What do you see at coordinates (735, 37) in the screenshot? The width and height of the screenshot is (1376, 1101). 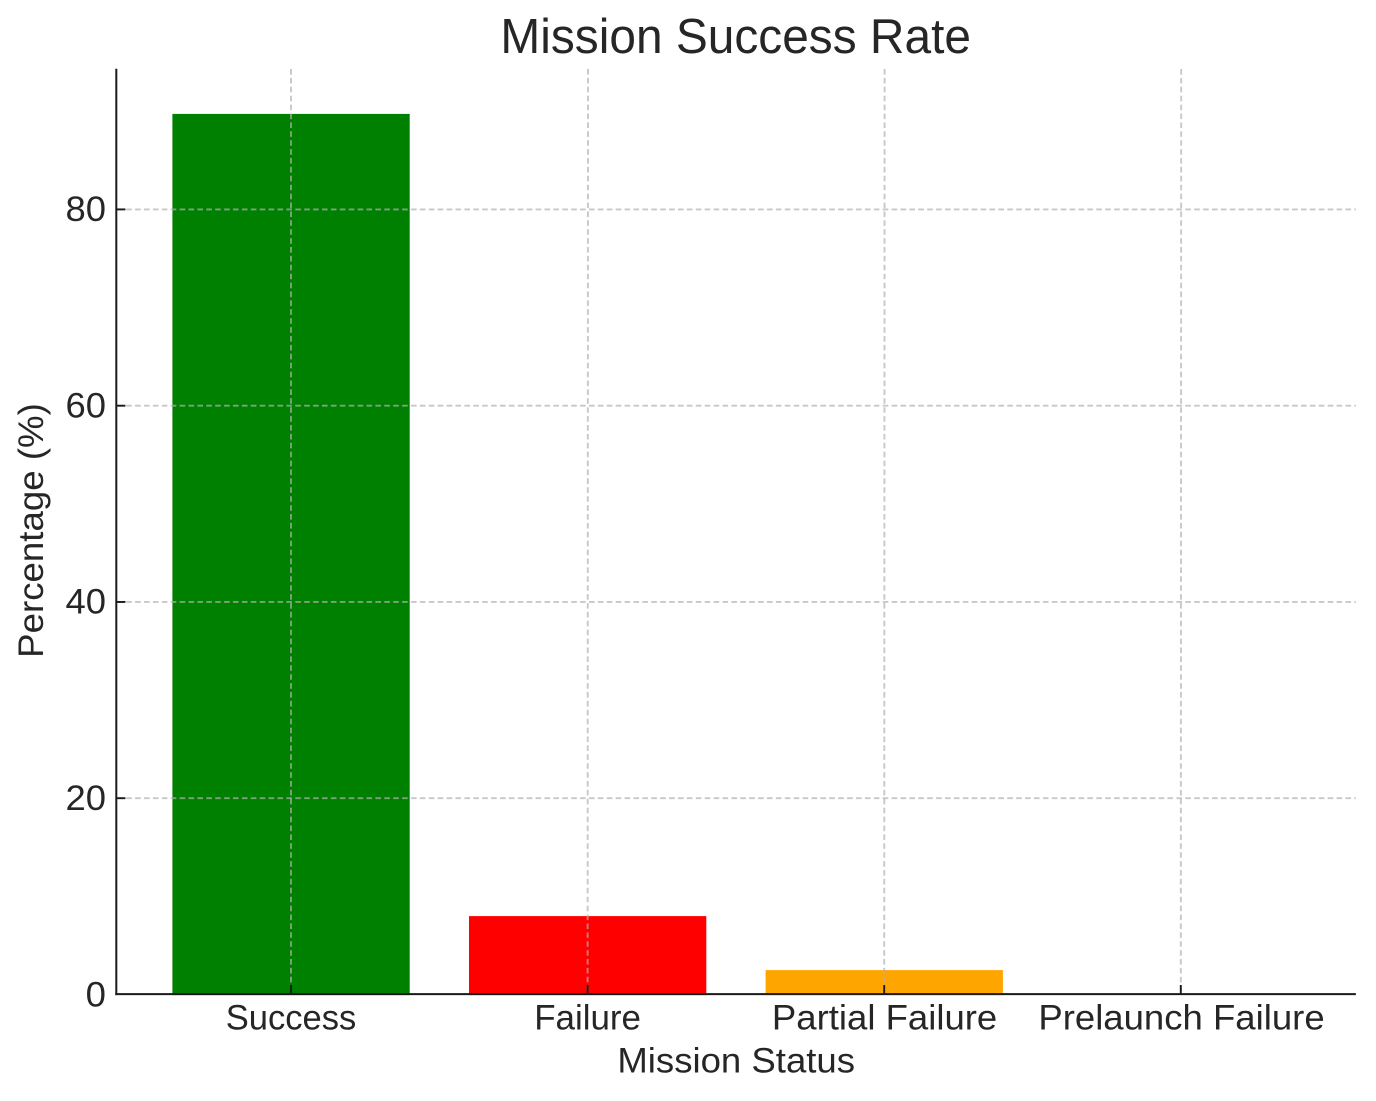 I see `svg-text: Mission Success Rate` at bounding box center [735, 37].